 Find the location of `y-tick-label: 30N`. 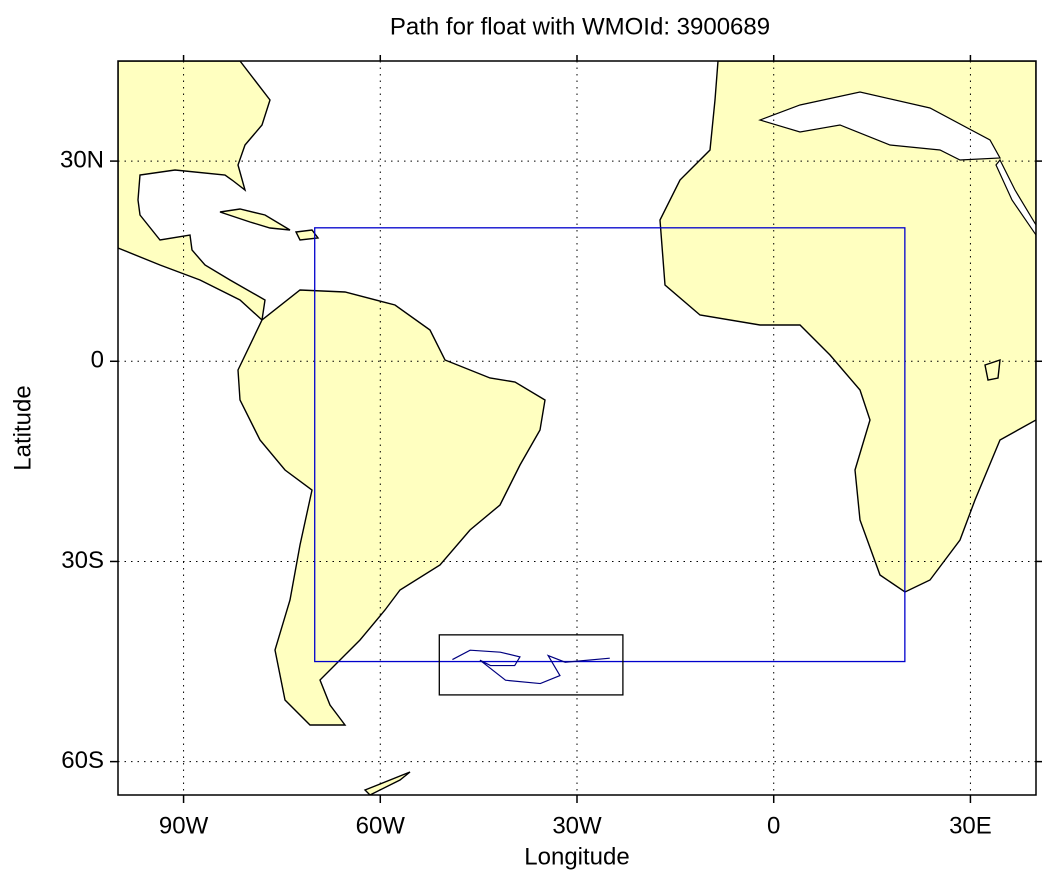

y-tick-label: 30N is located at coordinates (82, 159).